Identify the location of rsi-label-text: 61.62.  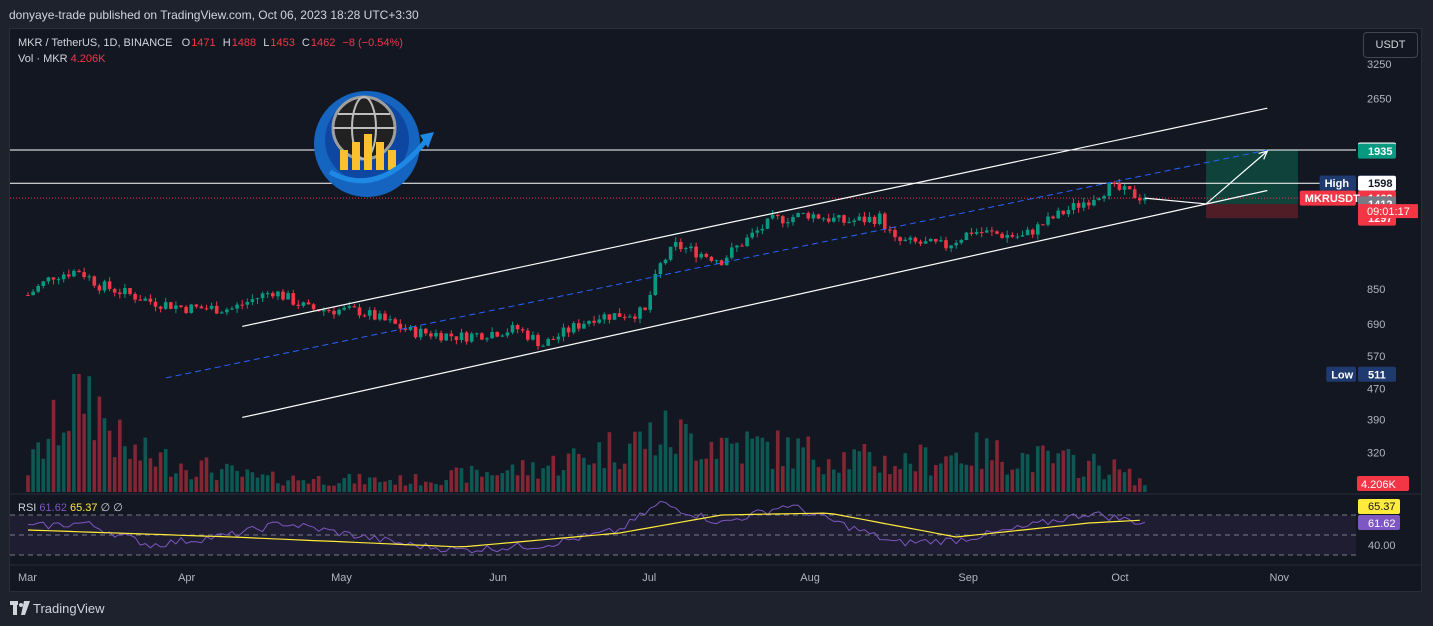
(1382, 524).